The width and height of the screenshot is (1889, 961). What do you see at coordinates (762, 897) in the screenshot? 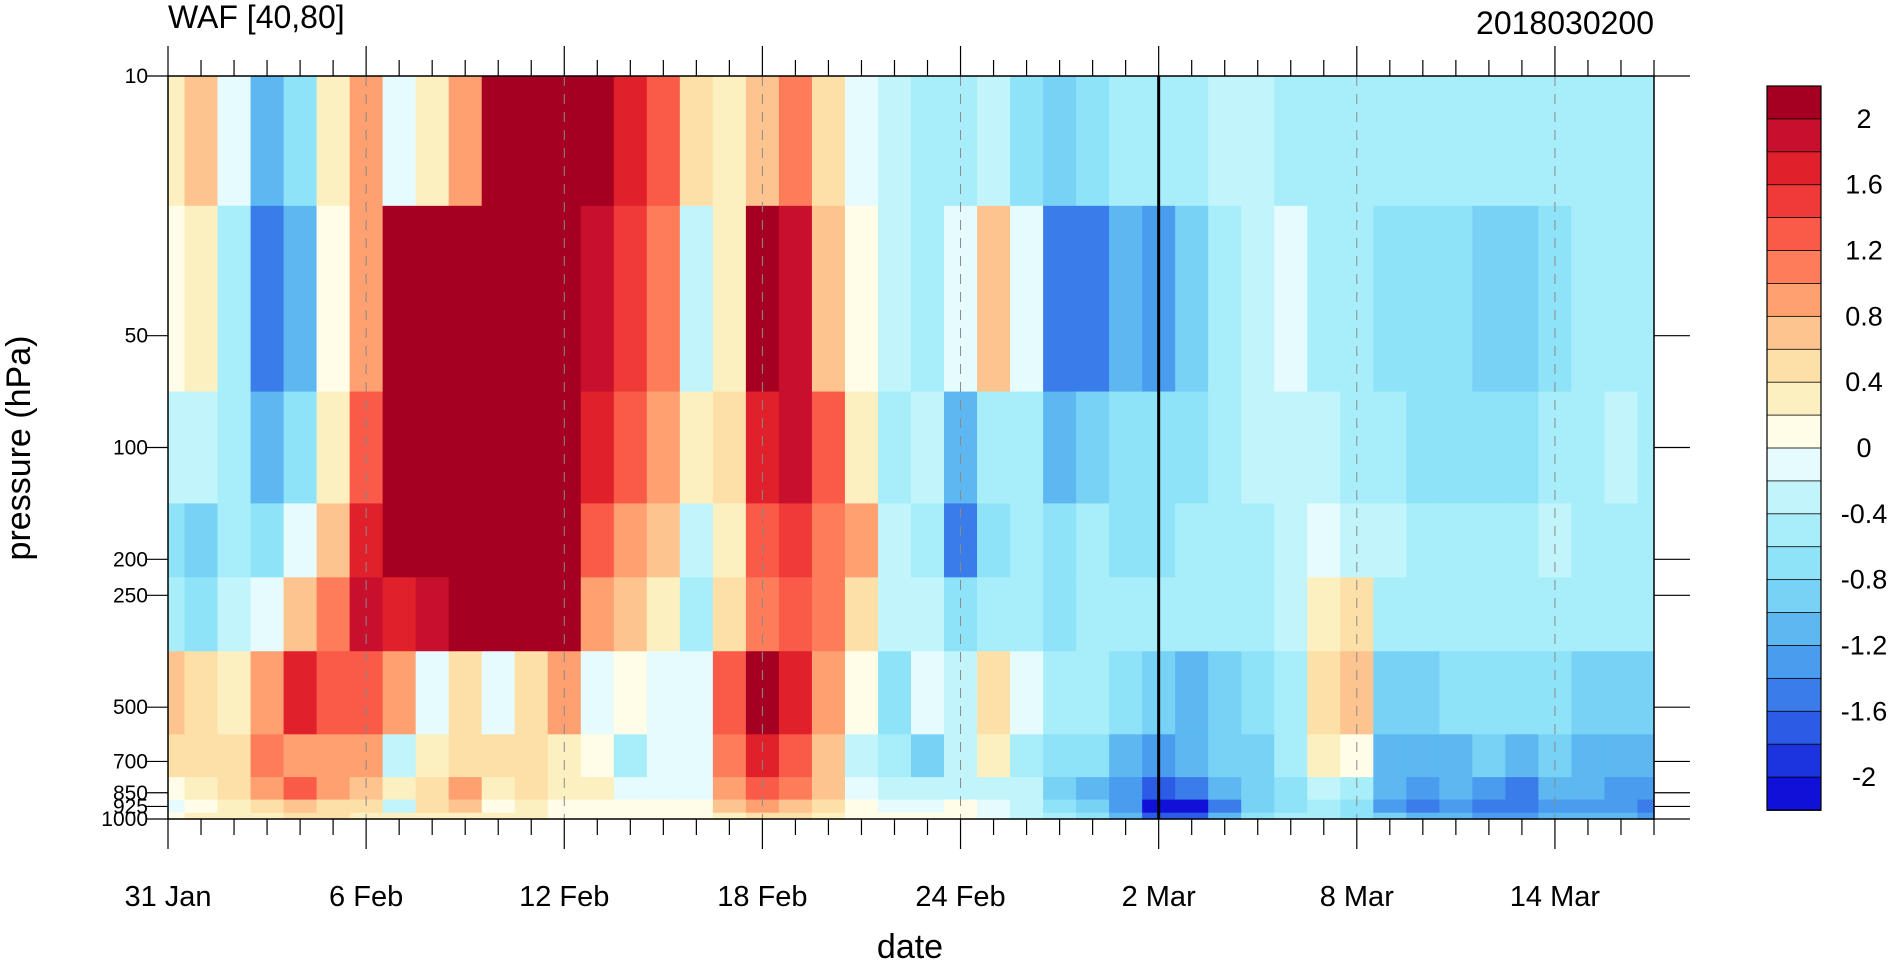
I see `x-tick-label: 18 Feb` at bounding box center [762, 897].